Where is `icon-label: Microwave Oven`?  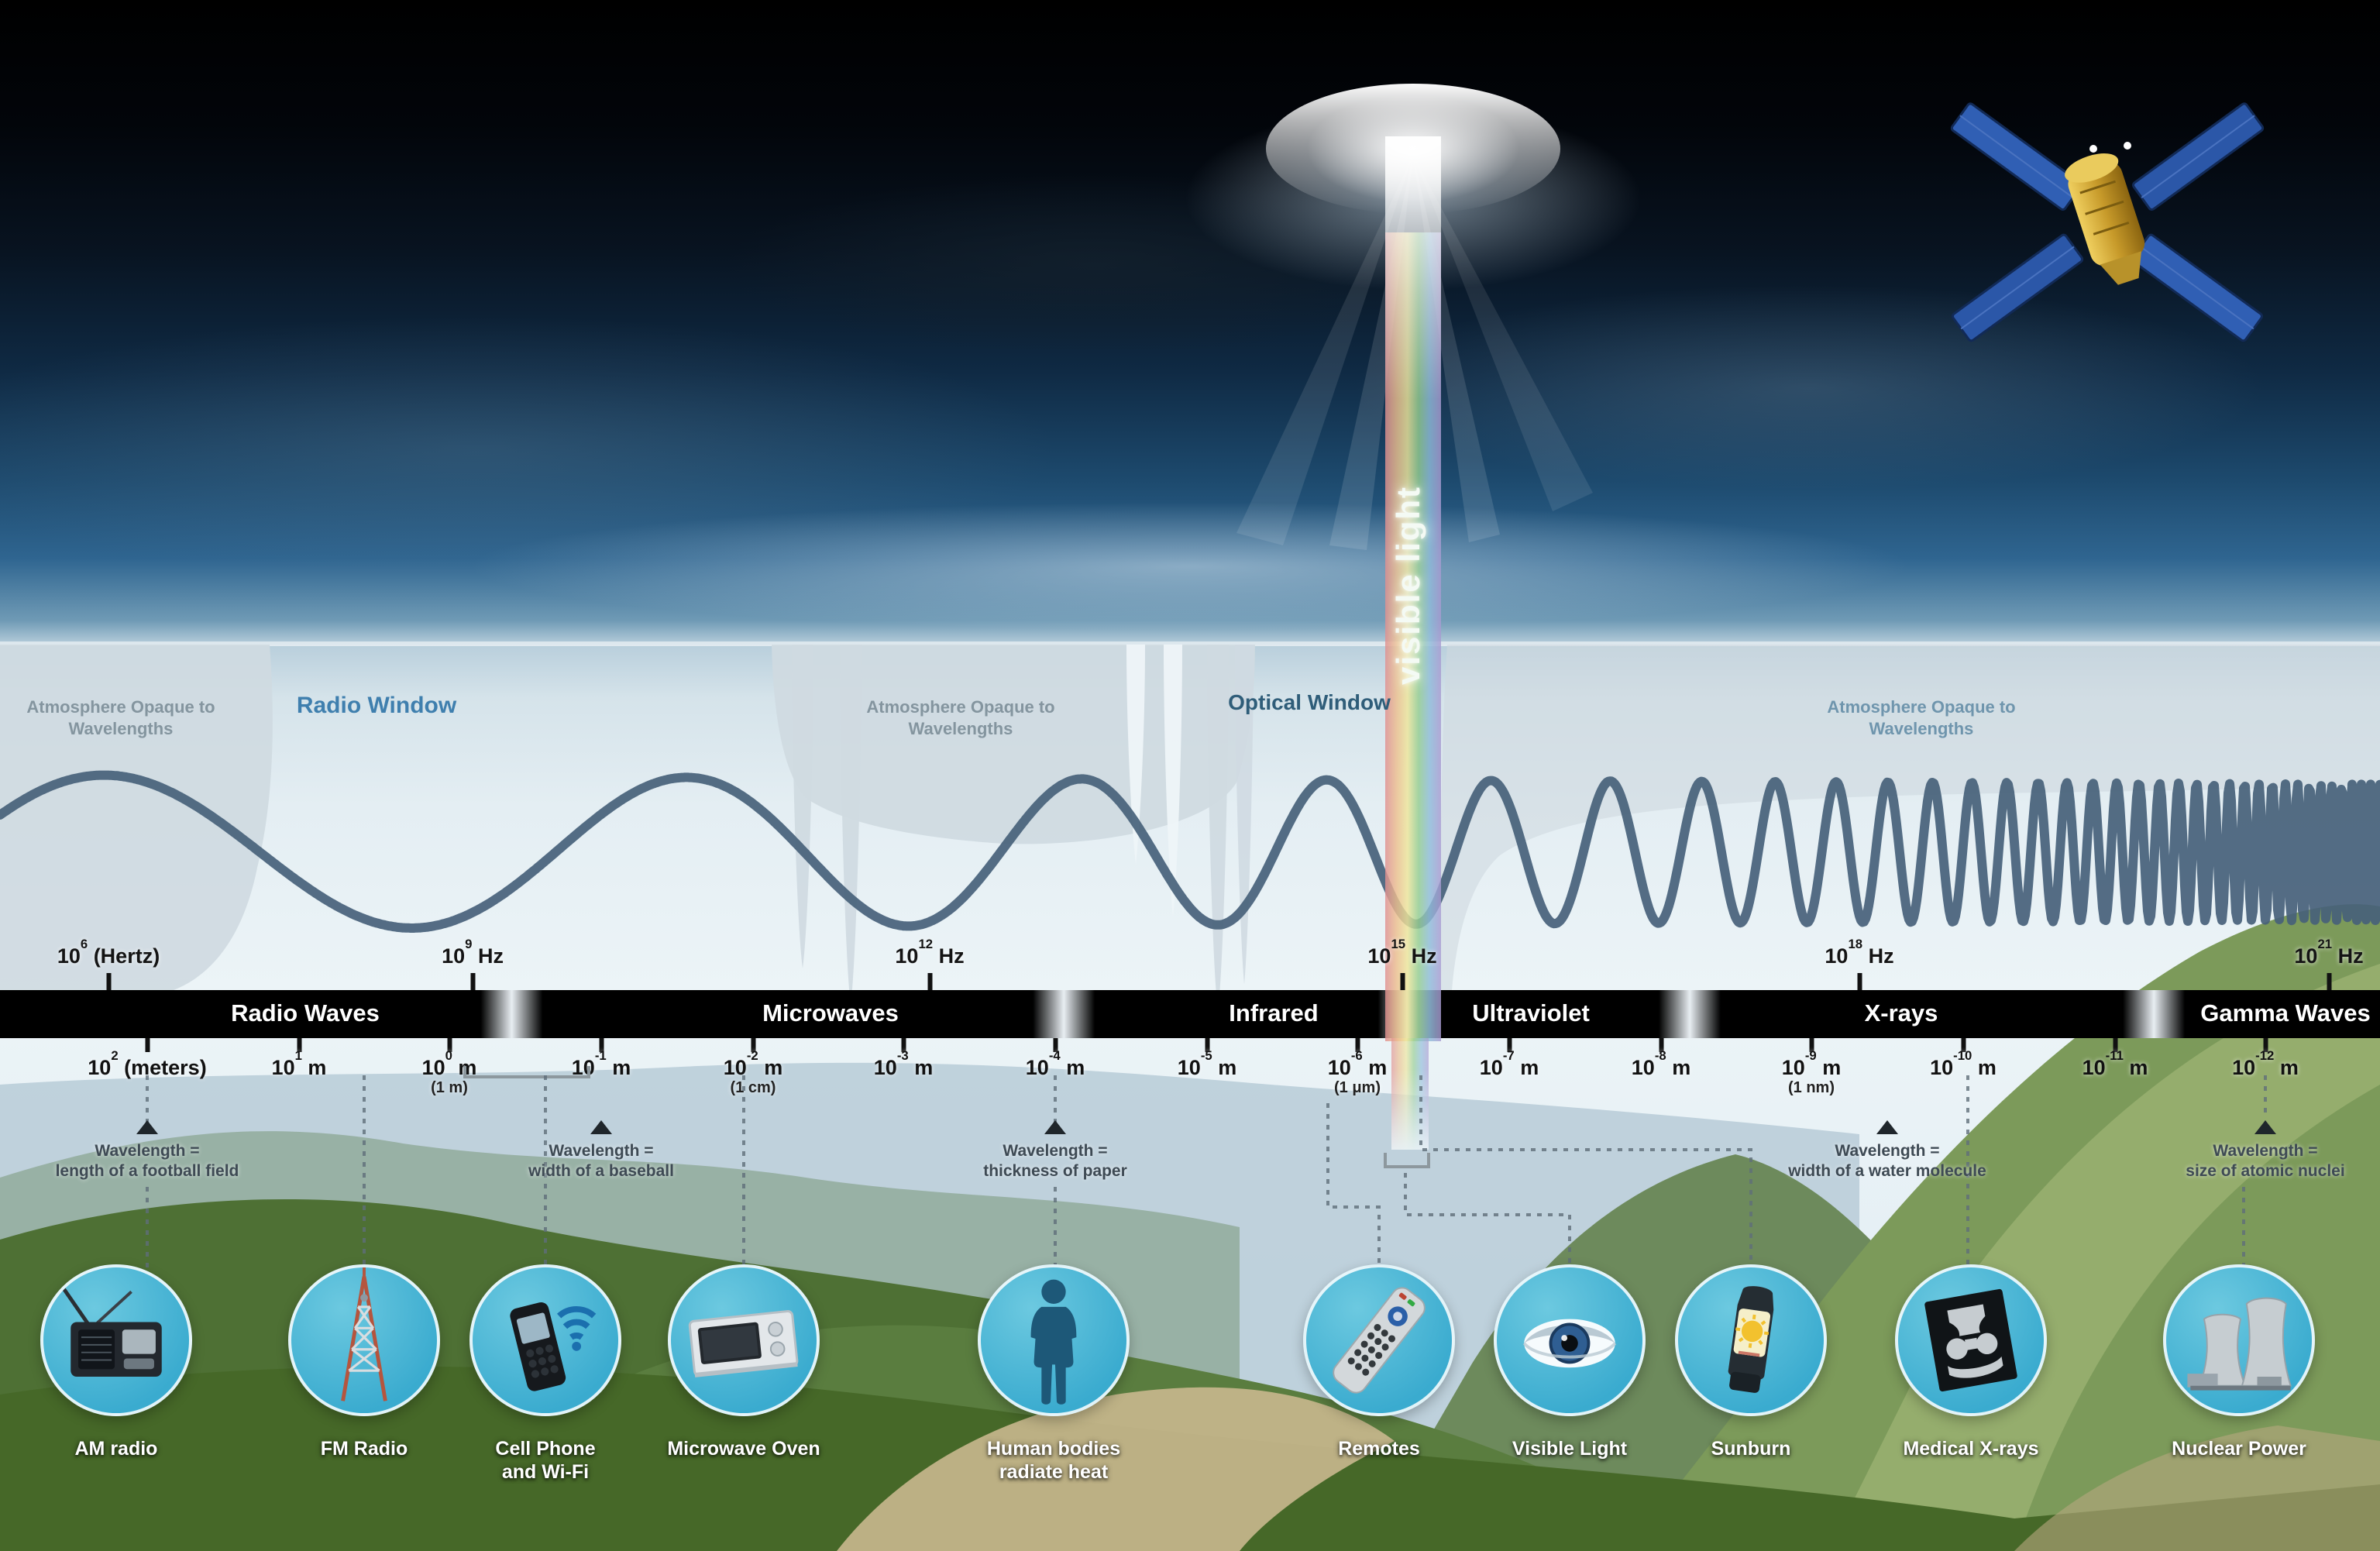 icon-label: Microwave Oven is located at coordinates (743, 1449).